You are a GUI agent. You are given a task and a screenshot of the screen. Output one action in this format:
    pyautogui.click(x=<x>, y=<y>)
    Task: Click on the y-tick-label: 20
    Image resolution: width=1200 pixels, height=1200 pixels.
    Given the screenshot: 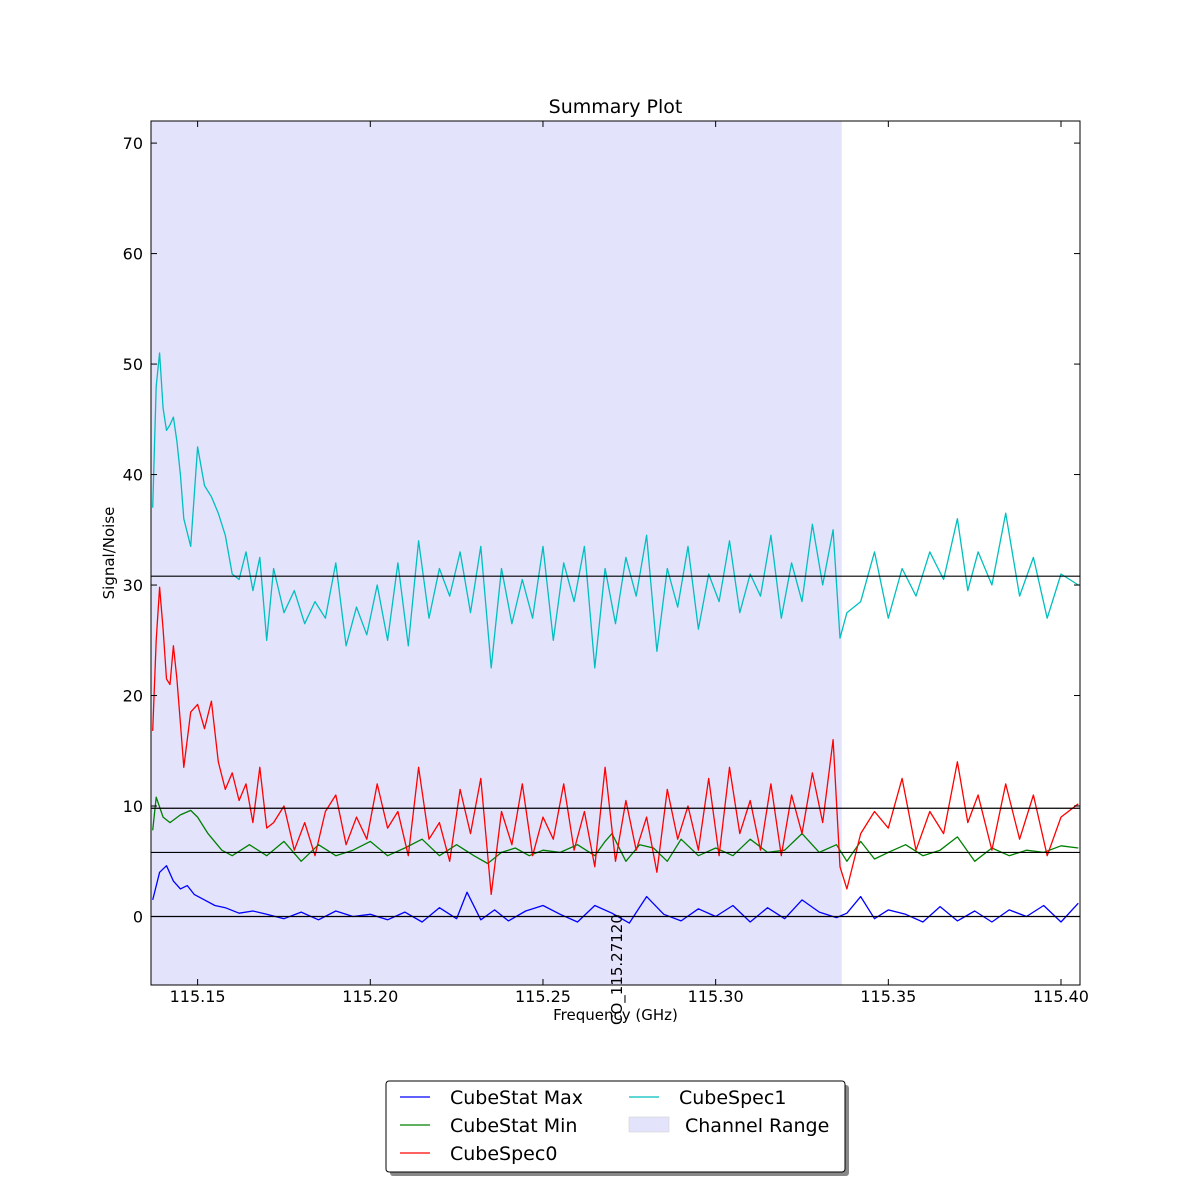 What is the action you would take?
    pyautogui.click(x=133, y=696)
    